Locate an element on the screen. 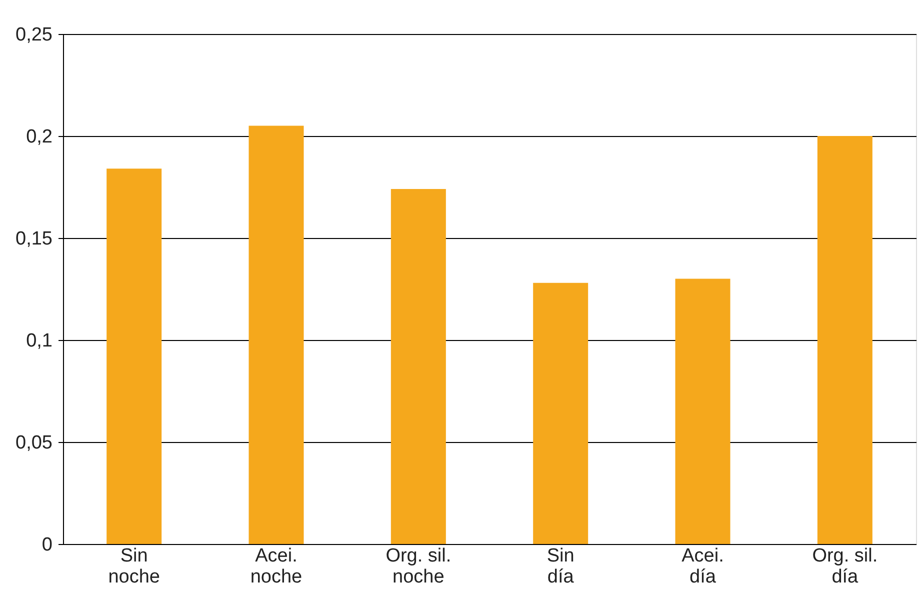 Image resolution: width=921 pixels, height=591 pixels. x-tick-label: Sin día is located at coordinates (560, 567).